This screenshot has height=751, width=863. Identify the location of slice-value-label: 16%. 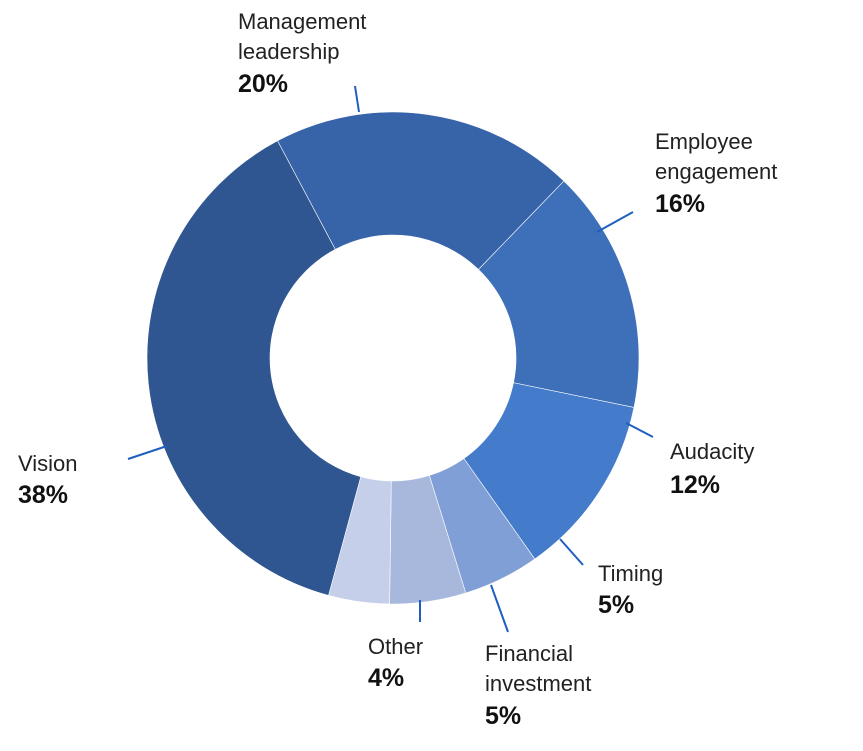
(680, 204).